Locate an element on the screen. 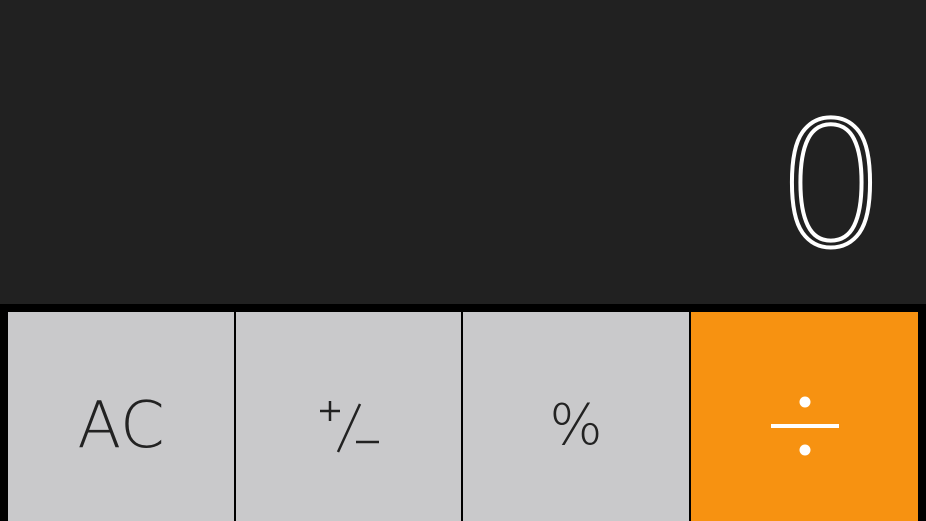 The width and height of the screenshot is (926, 521). plus-minus-icon is located at coordinates (349, 426).